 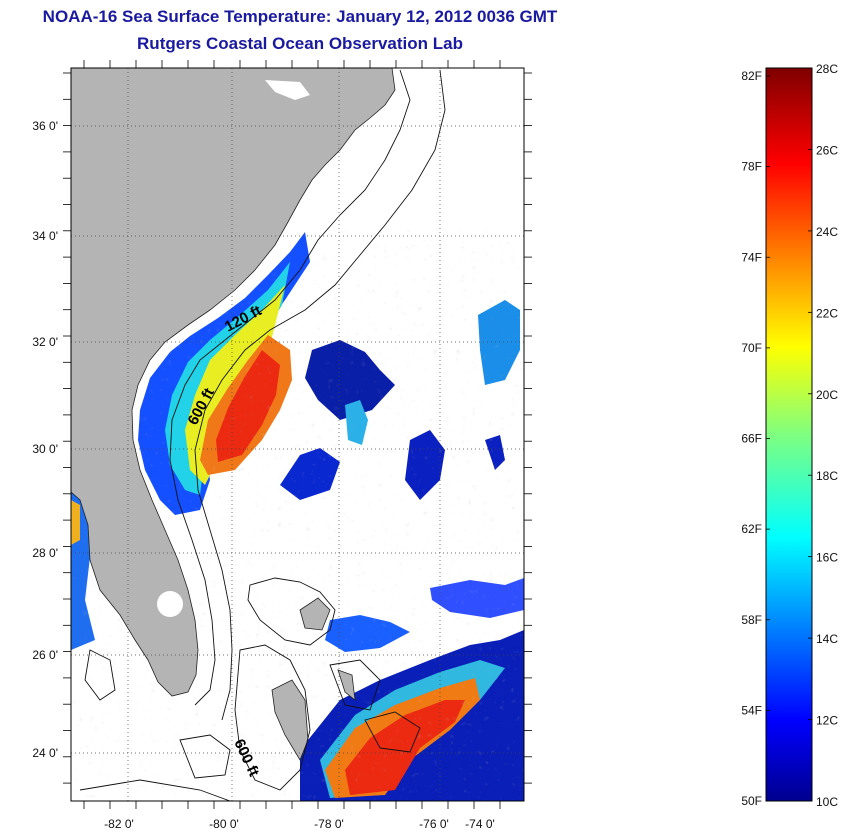 I want to click on latitude-label: 30 0', so click(x=45, y=449).